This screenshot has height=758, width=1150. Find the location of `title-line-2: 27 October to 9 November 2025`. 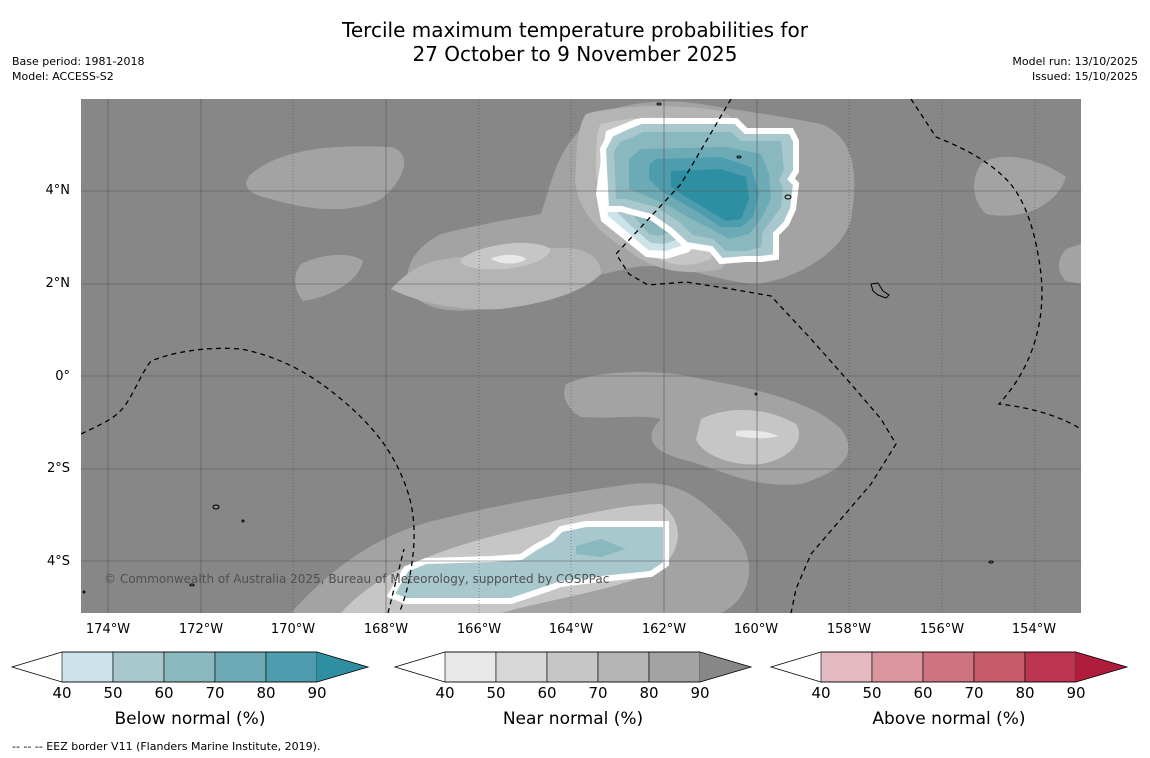

title-line-2: 27 October to 9 November 2025 is located at coordinates (575, 54).